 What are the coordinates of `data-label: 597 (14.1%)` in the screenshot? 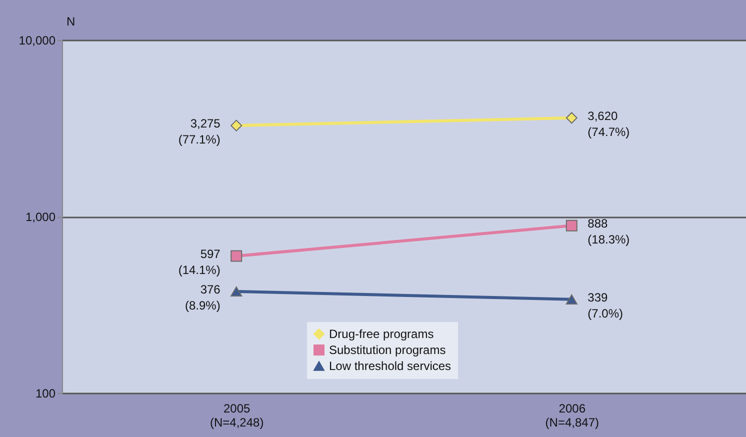 It's located at (199, 262).